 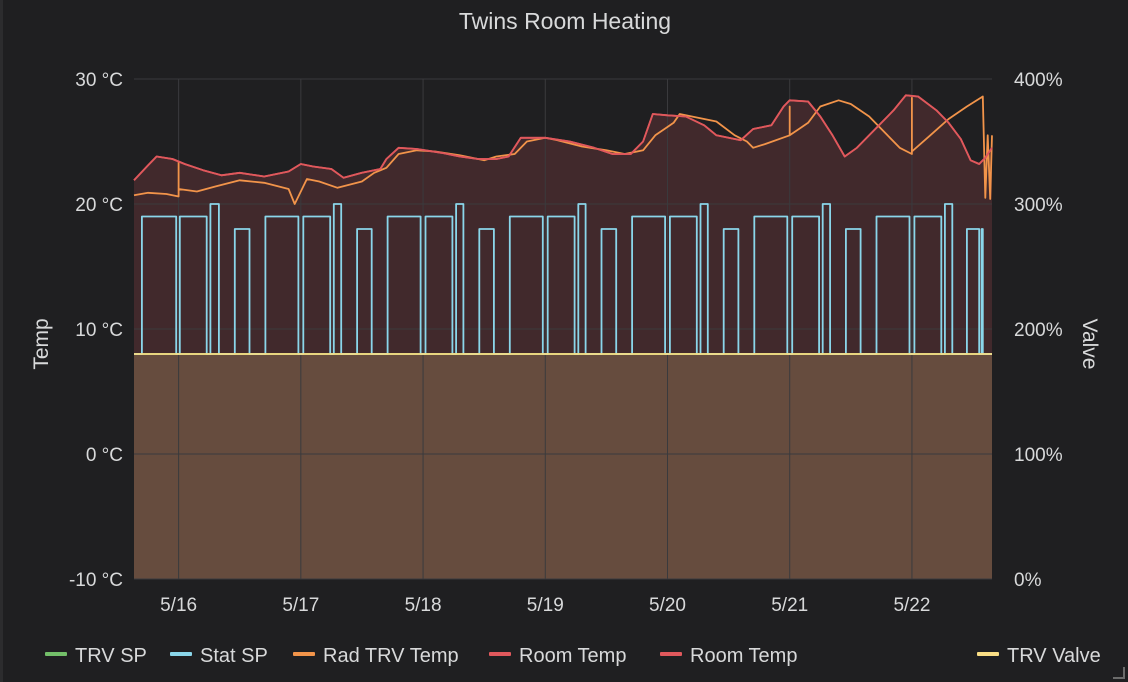 What do you see at coordinates (1, 341) in the screenshot?
I see `panel-edge` at bounding box center [1, 341].